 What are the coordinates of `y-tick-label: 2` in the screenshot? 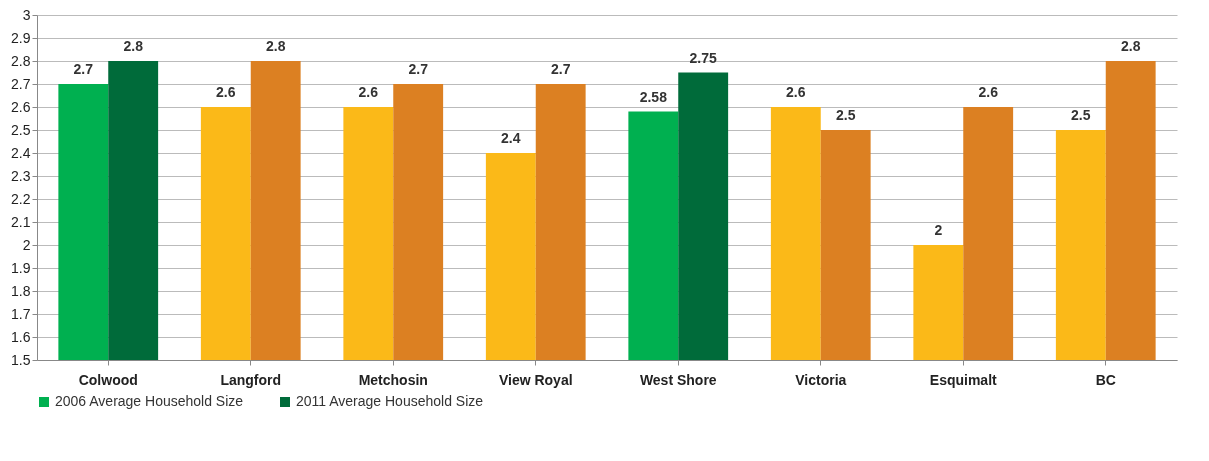 It's located at (26, 244).